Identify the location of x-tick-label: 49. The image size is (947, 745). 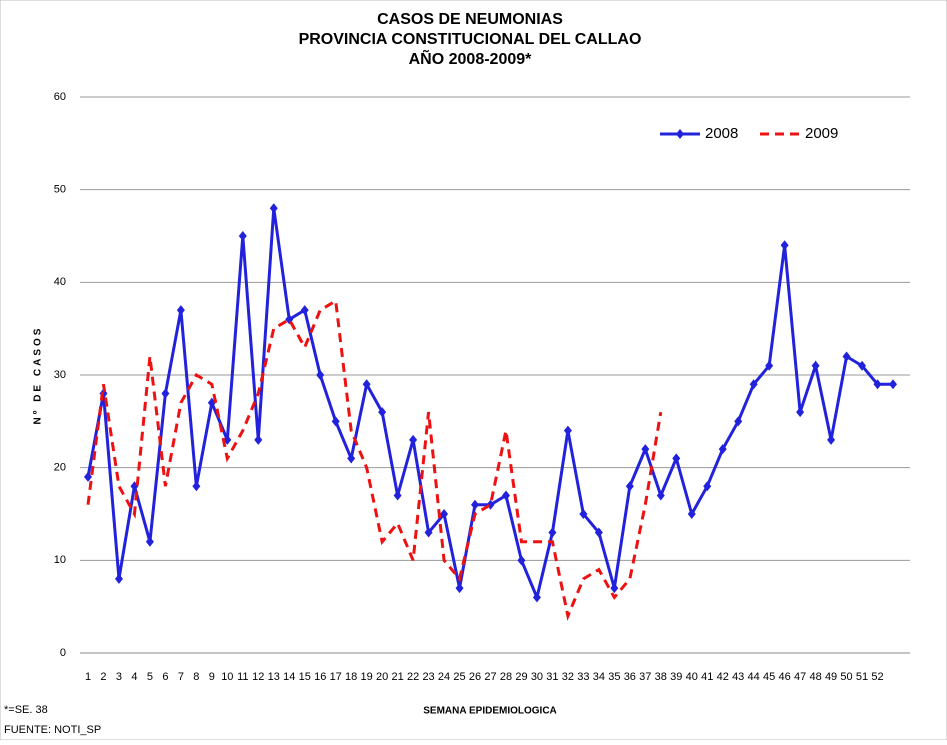
(831, 677).